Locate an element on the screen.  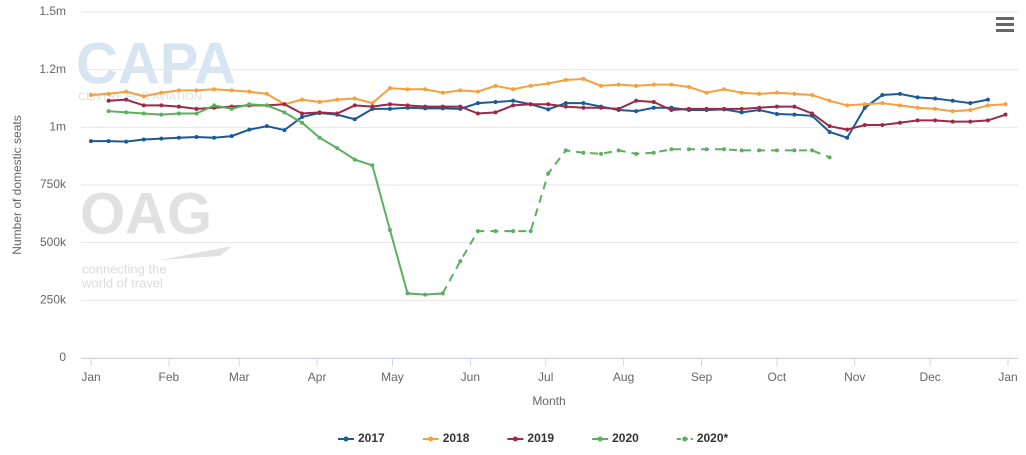
legend-label: 2019 is located at coordinates (540, 438).